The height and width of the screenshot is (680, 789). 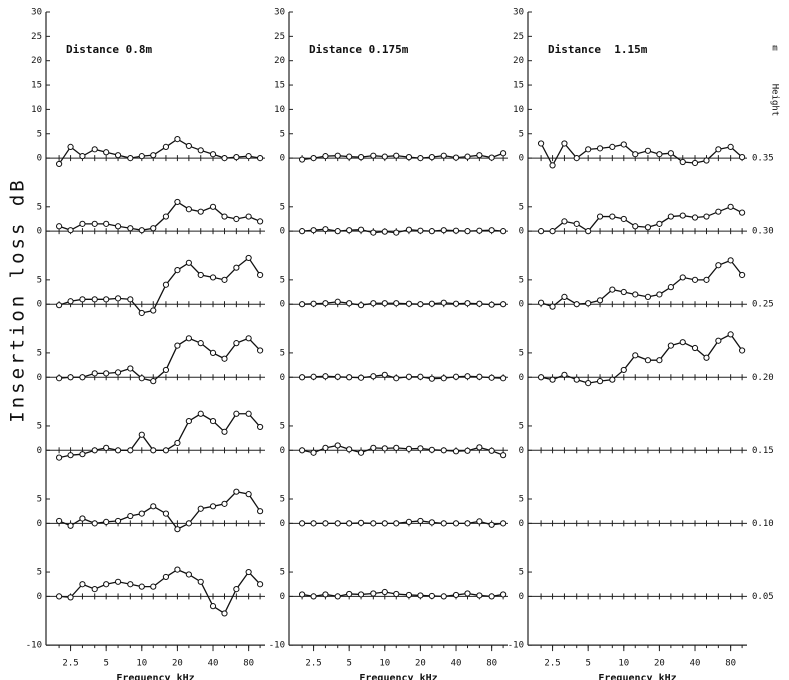 I want to click on height-unit: m, so click(x=774, y=49).